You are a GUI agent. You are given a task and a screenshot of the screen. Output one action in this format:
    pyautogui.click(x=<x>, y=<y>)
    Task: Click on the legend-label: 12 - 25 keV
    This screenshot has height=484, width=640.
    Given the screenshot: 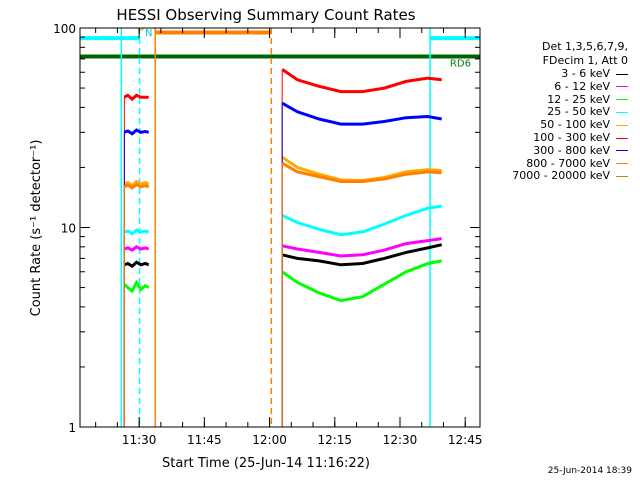 What is the action you would take?
    pyautogui.click(x=578, y=99)
    